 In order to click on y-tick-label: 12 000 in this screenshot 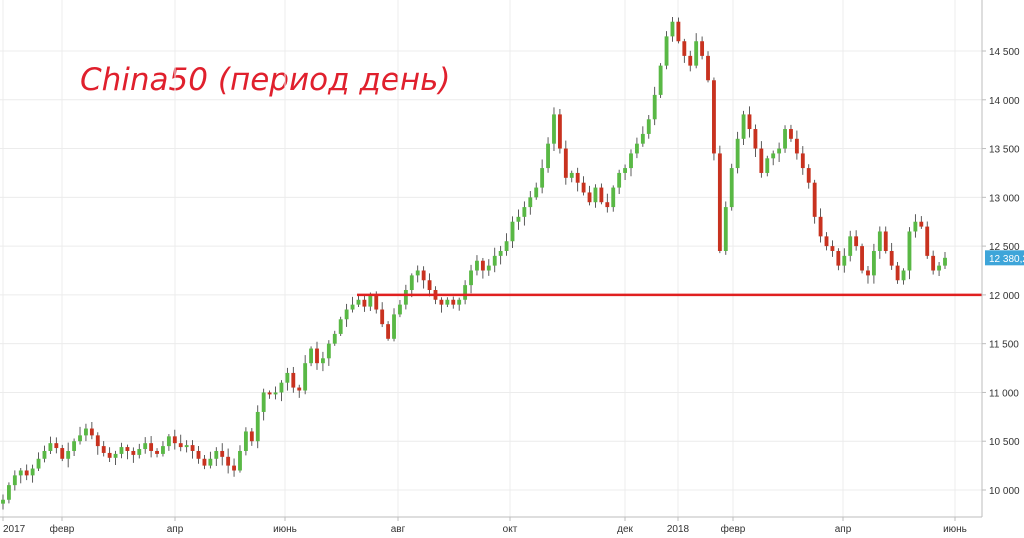, I will do `click(1004, 296)`.